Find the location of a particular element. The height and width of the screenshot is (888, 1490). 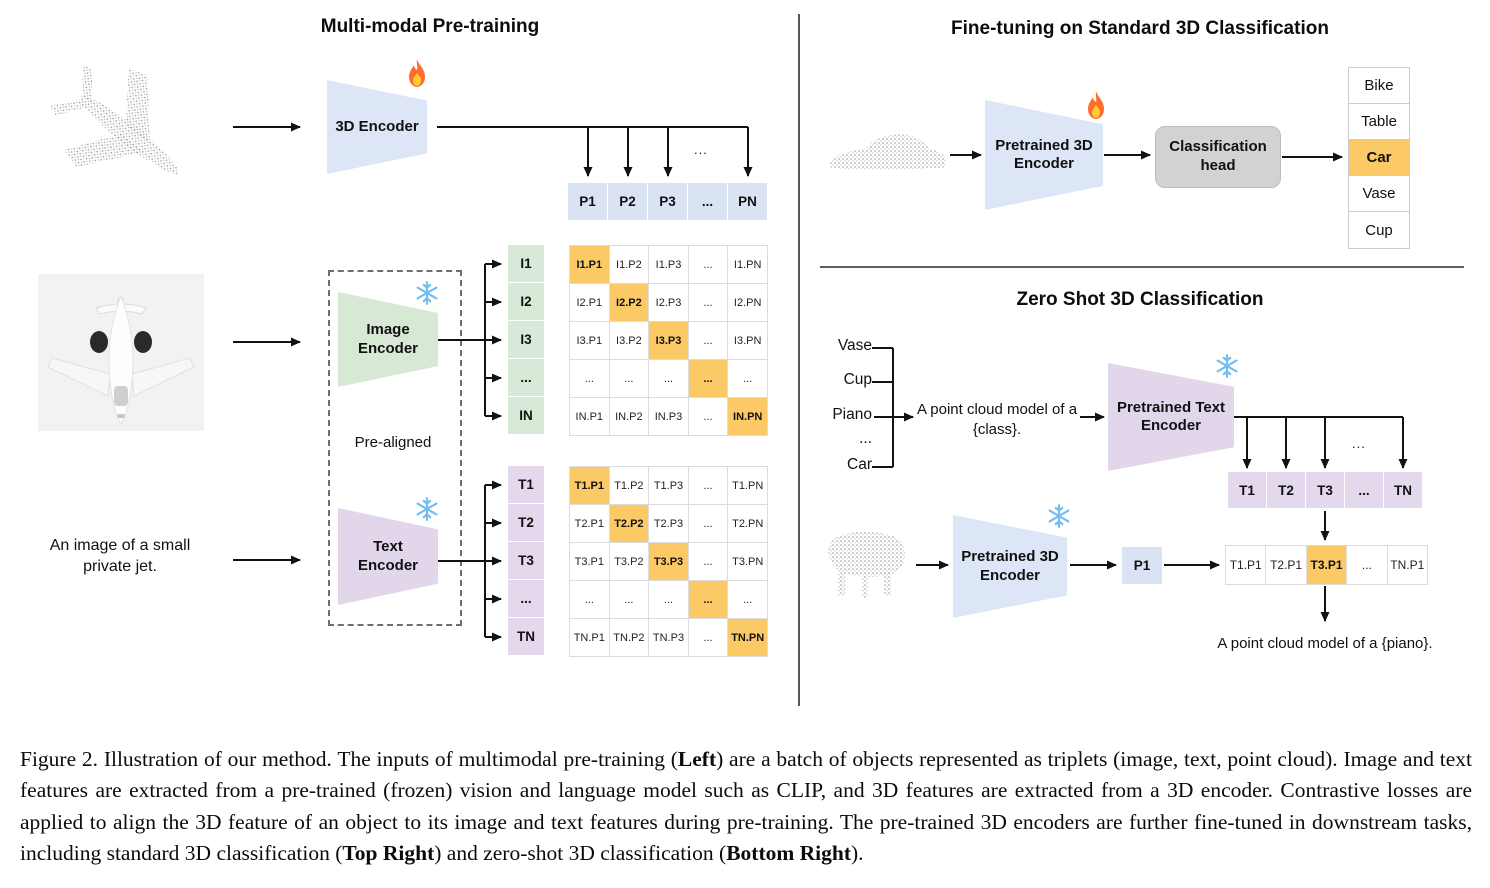

car-point-cloud is located at coordinates (888, 152).